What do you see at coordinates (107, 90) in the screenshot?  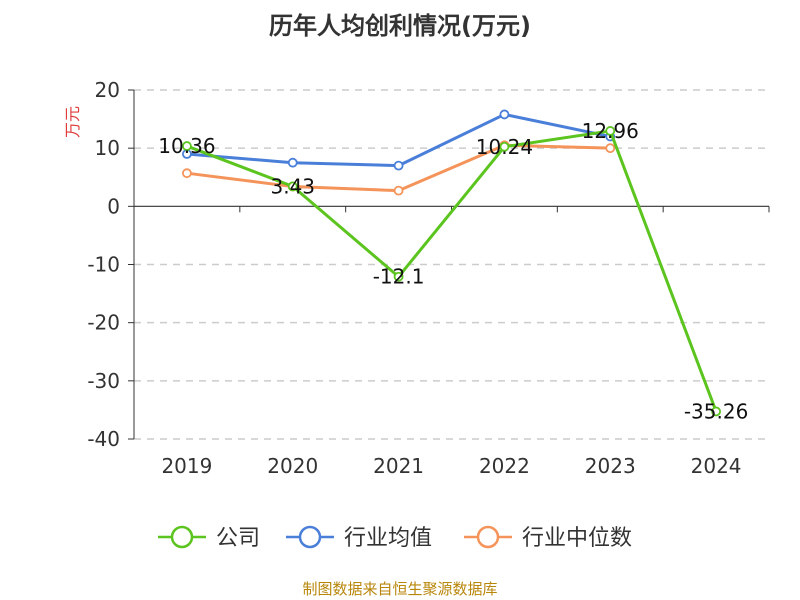 I see `y-tick-label: 20` at bounding box center [107, 90].